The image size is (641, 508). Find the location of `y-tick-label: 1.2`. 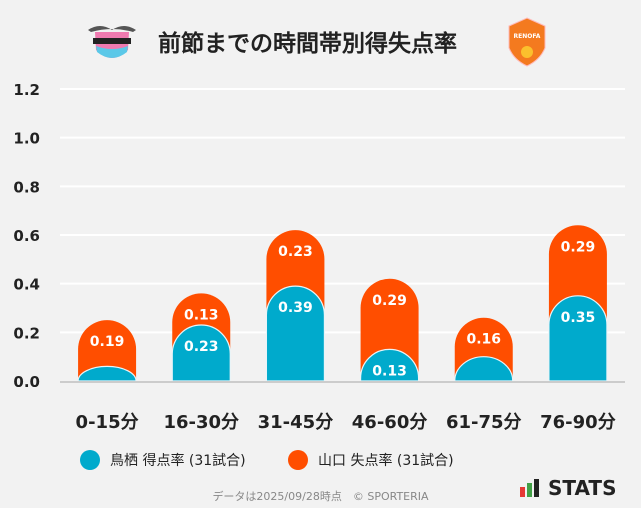

y-tick-label: 1.2 is located at coordinates (26, 90).